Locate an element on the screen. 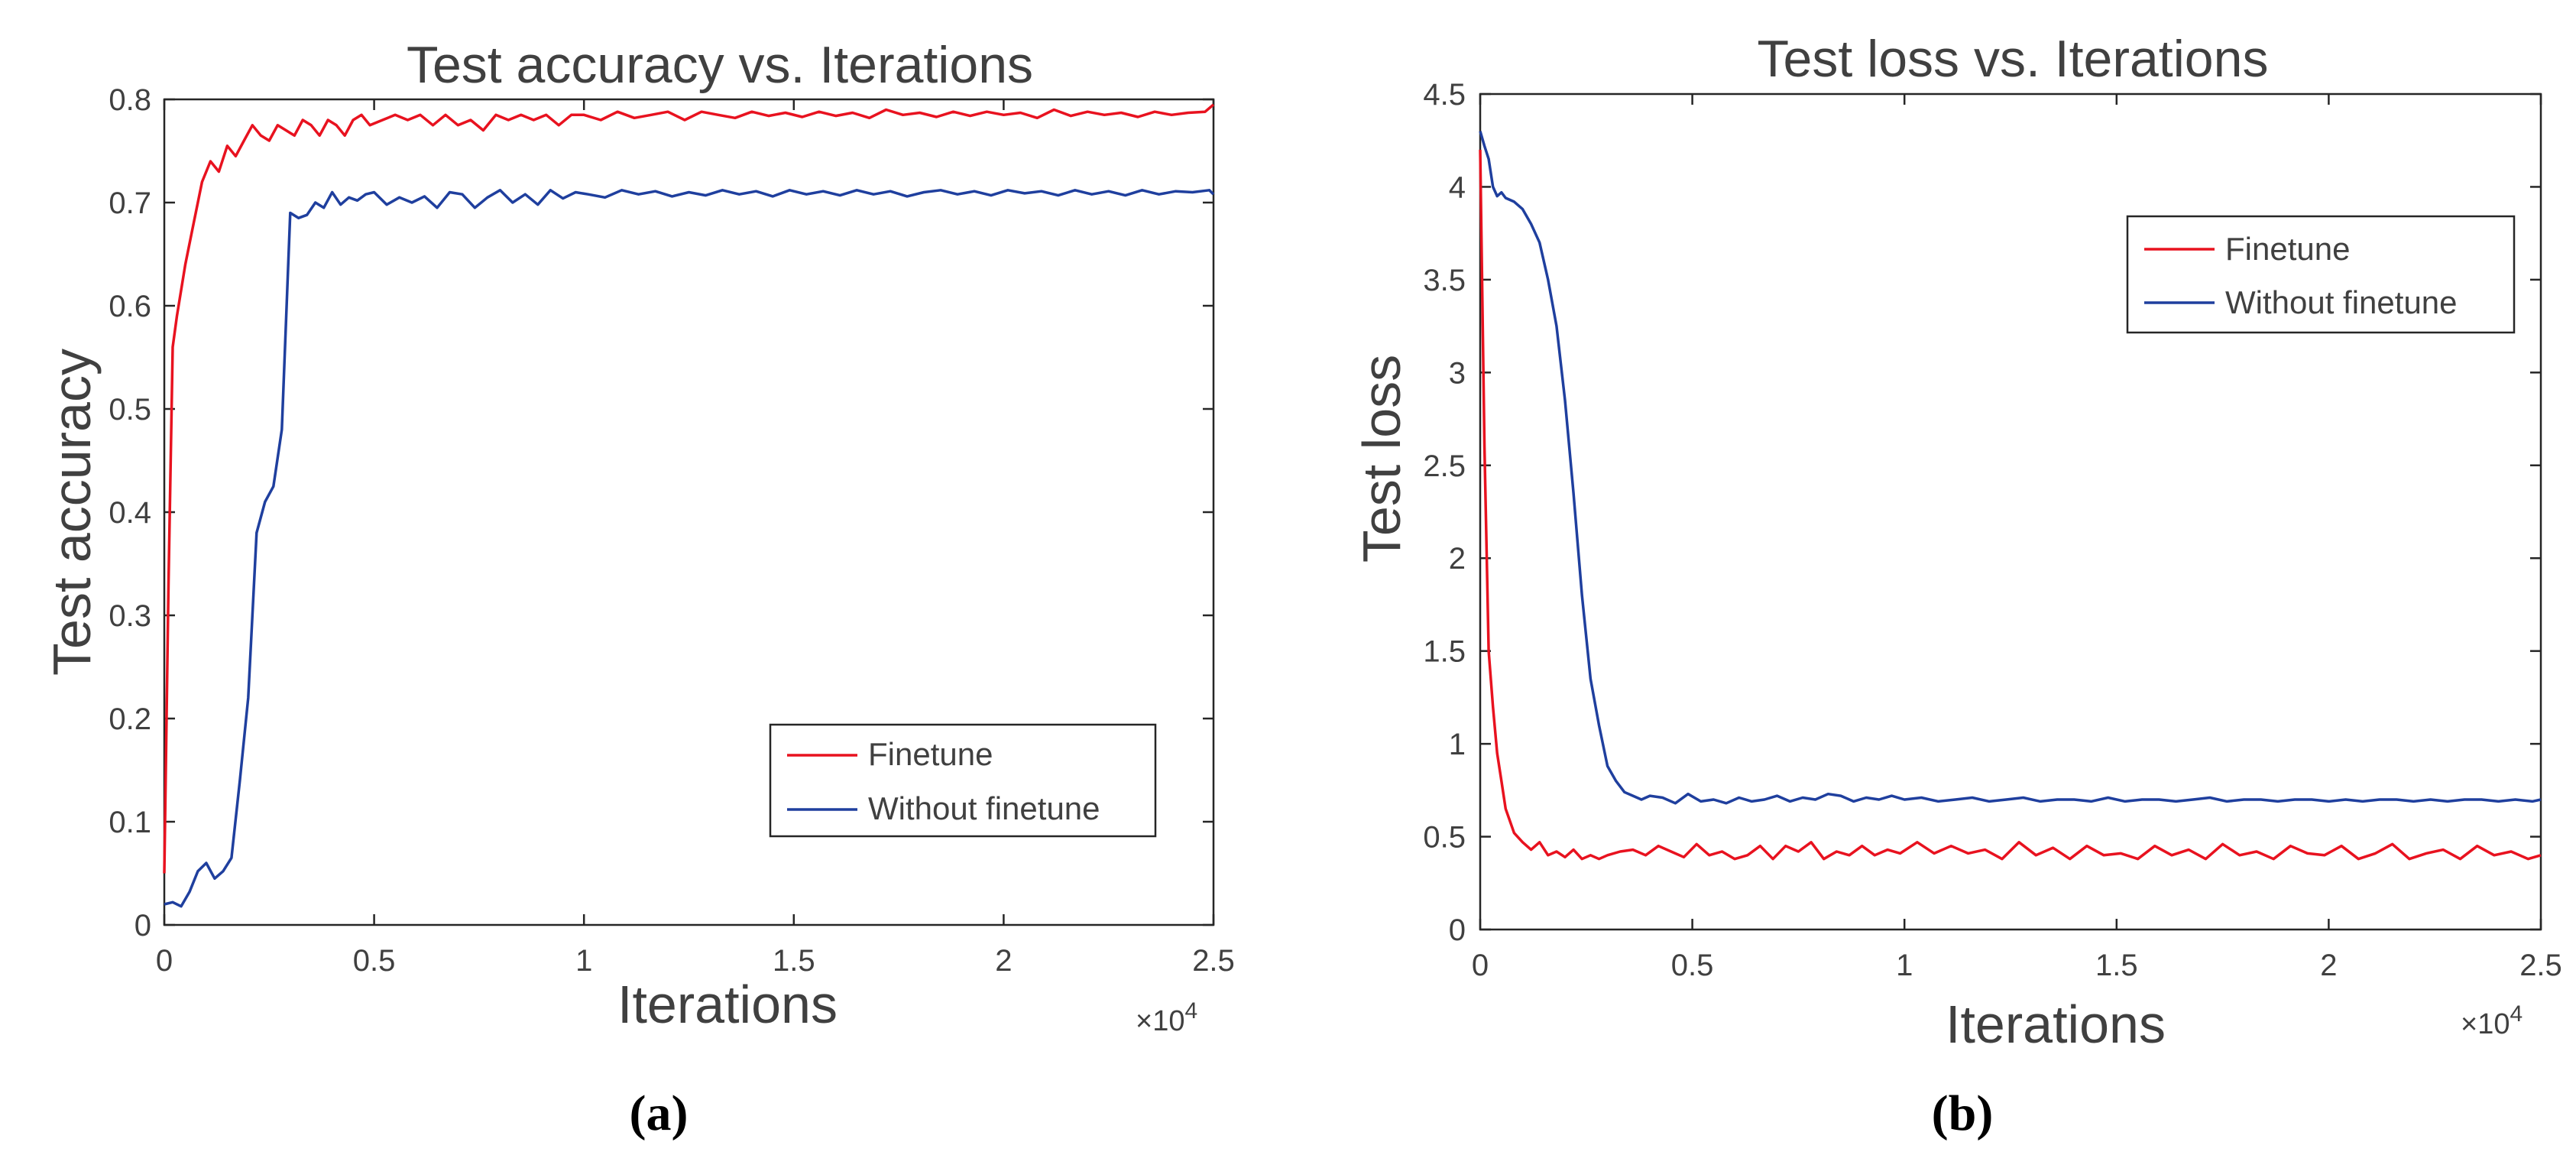  y-tick-label: 0.7 is located at coordinates (130, 203).